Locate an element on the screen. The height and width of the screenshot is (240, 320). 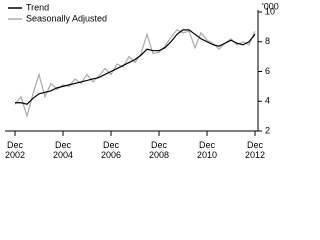
y-tick-label: 6 is located at coordinates (267, 71).